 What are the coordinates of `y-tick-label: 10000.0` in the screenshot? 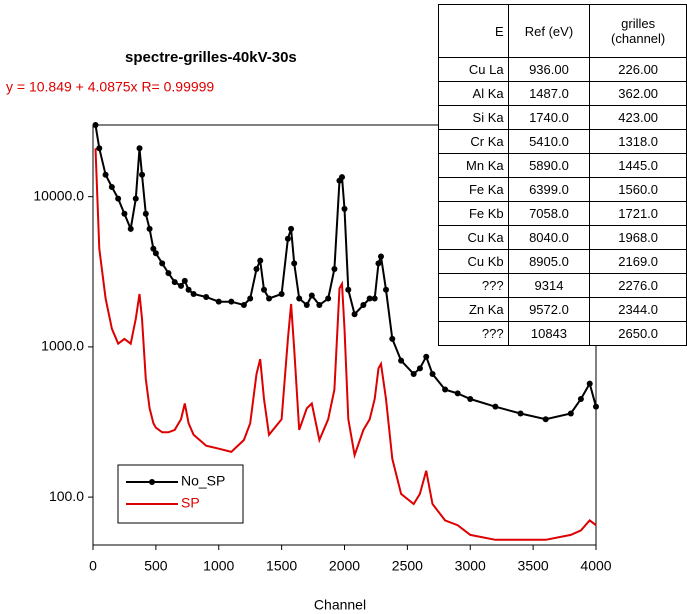 It's located at (58, 195).